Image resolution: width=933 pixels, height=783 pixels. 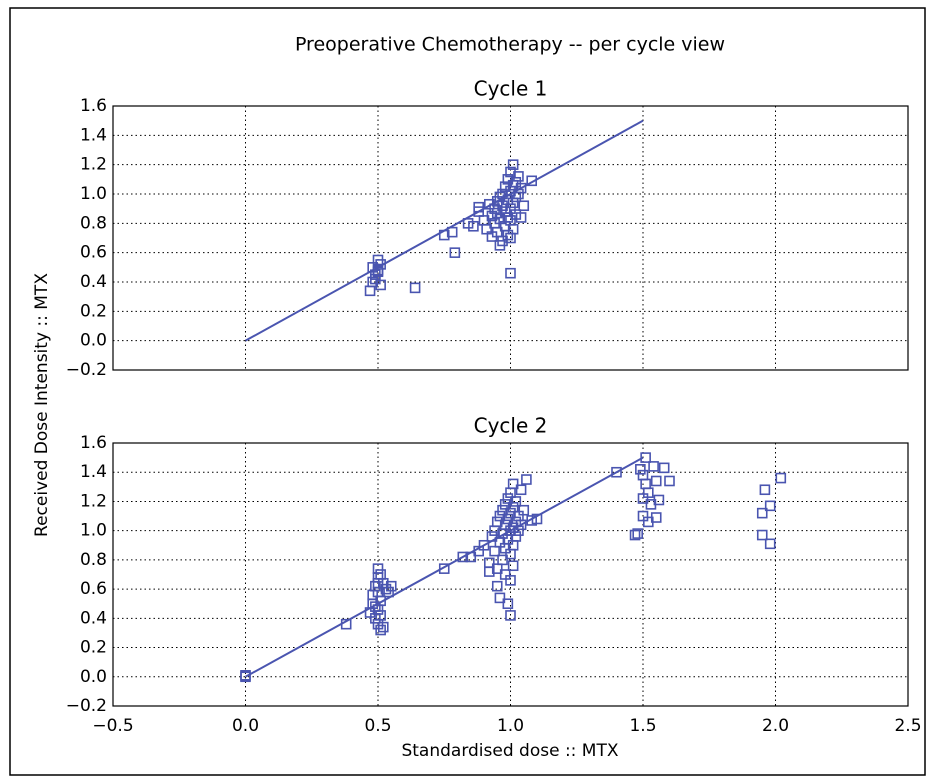 What do you see at coordinates (509, 751) in the screenshot?
I see `x-axis-label: Standardised dose :: MTX` at bounding box center [509, 751].